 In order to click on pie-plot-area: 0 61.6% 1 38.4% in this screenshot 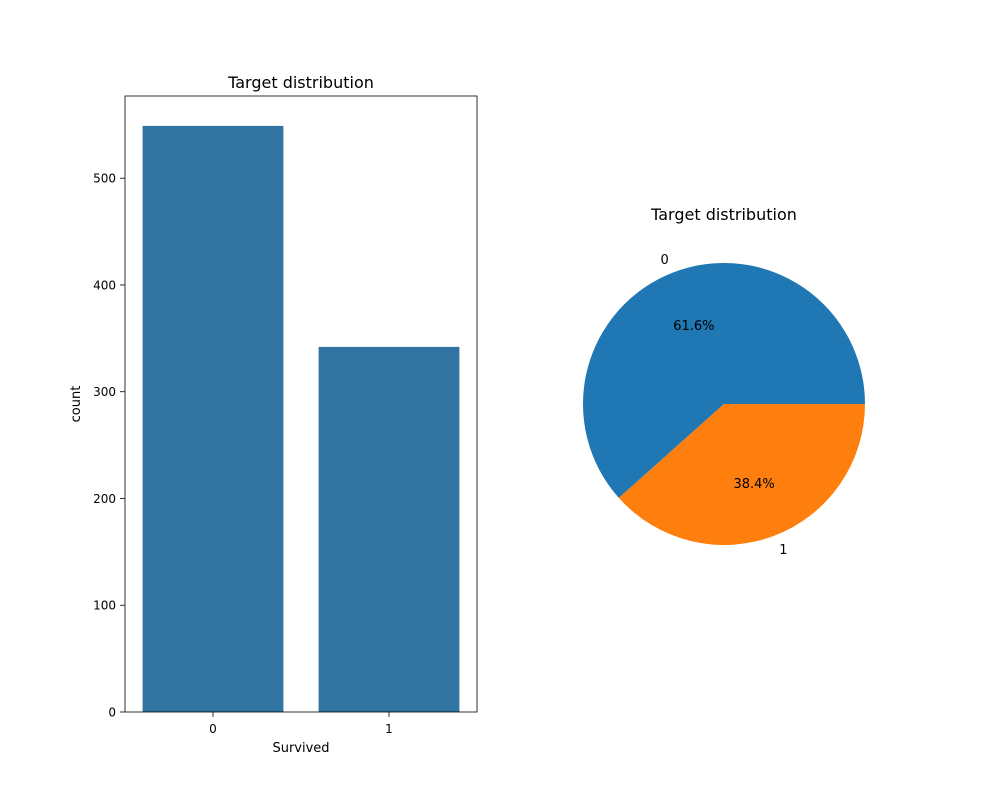, I will do `click(724, 405)`.